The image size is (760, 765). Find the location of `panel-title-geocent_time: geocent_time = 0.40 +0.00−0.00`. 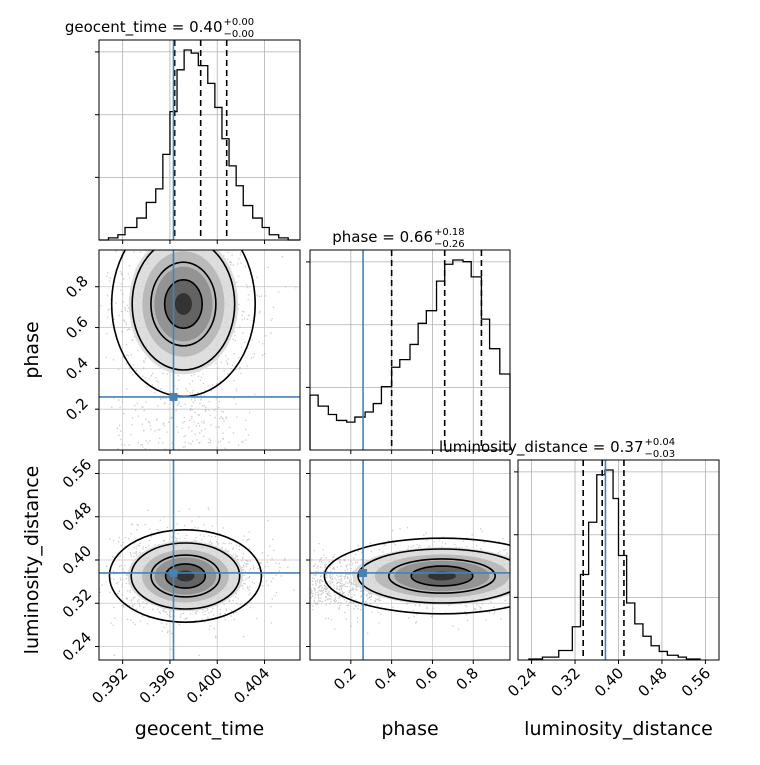

panel-title-geocent_time: geocent_time = 0.40 +0.00−0.00 is located at coordinates (159, 28).